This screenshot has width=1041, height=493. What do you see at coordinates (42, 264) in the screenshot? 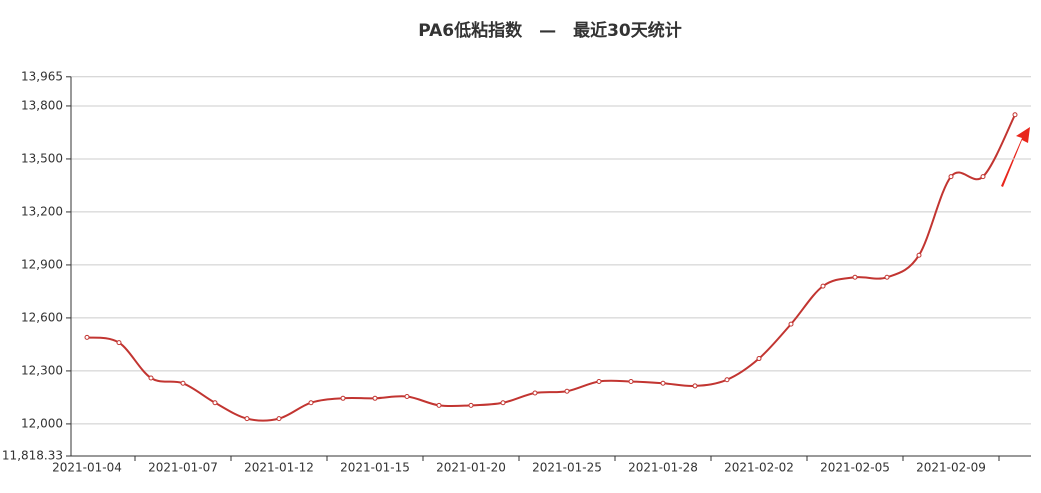
I see `y-tick-label: 12,900` at bounding box center [42, 264].